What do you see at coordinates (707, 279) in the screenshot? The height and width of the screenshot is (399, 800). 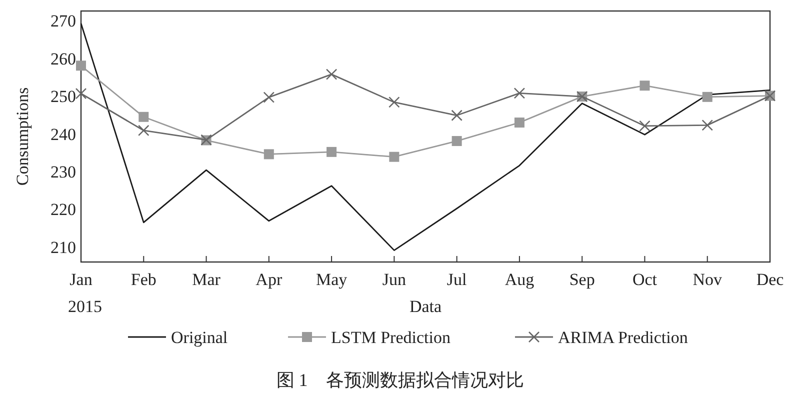 I see `x-tick-label: Nov` at bounding box center [707, 279].